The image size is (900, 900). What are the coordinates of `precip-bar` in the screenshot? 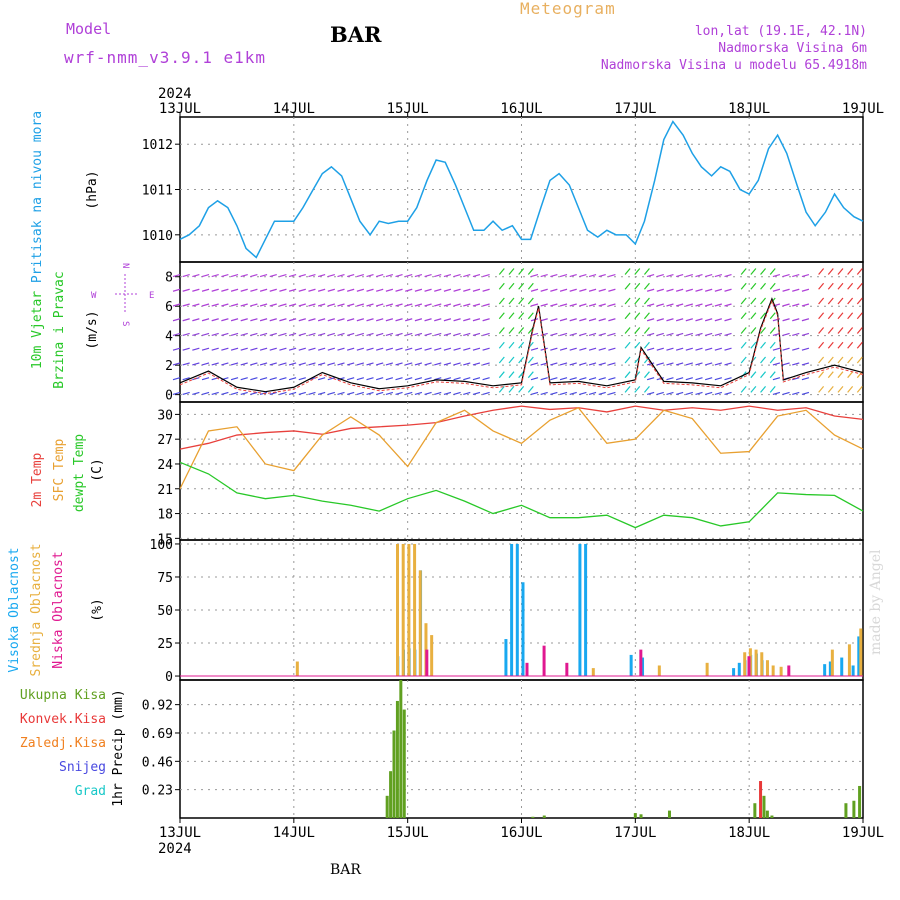 It's located at (669, 814).